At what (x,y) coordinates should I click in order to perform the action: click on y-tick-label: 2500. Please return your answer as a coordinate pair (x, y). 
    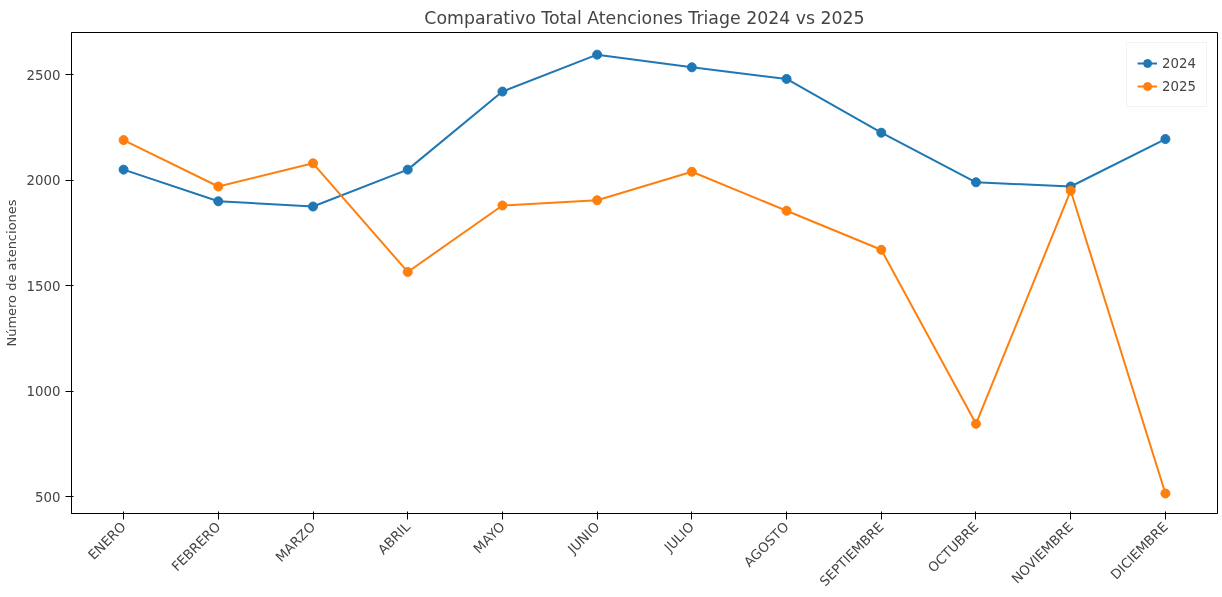
    Looking at the image, I should click on (43, 75).